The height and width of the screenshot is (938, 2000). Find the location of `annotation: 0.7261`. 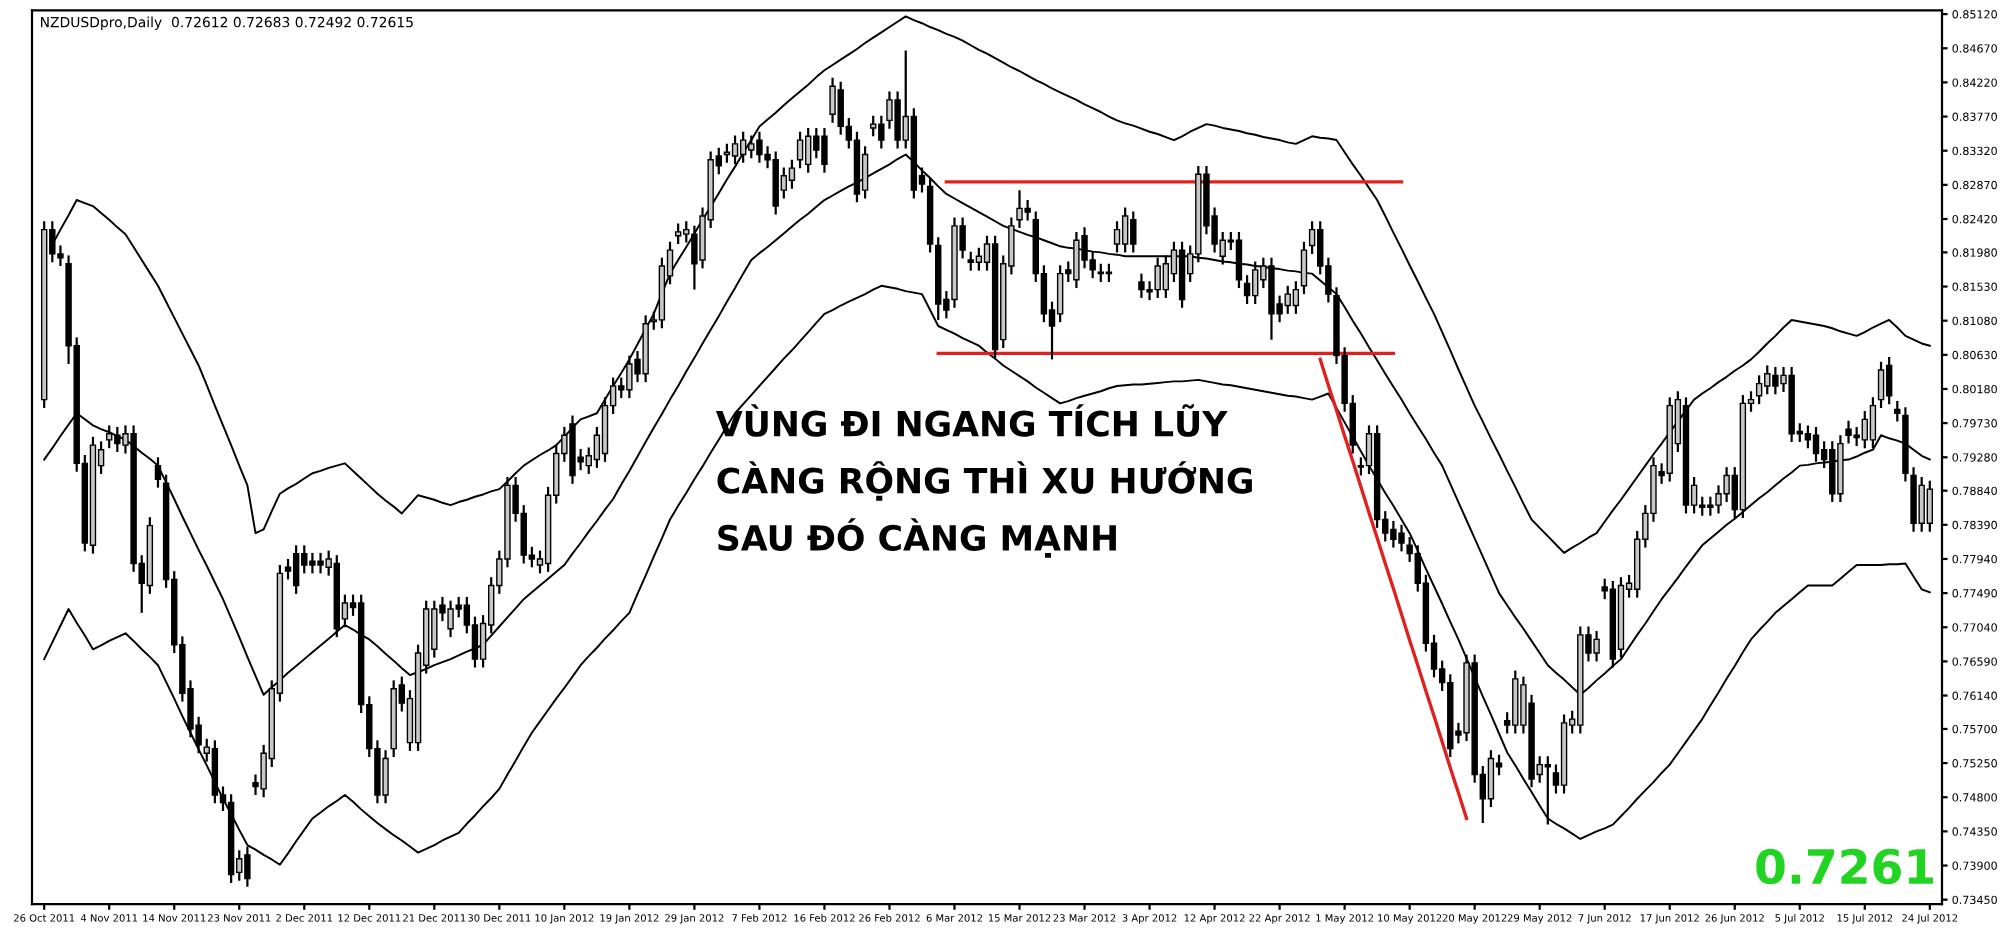

annotation: 0.7261 is located at coordinates (1845, 866).